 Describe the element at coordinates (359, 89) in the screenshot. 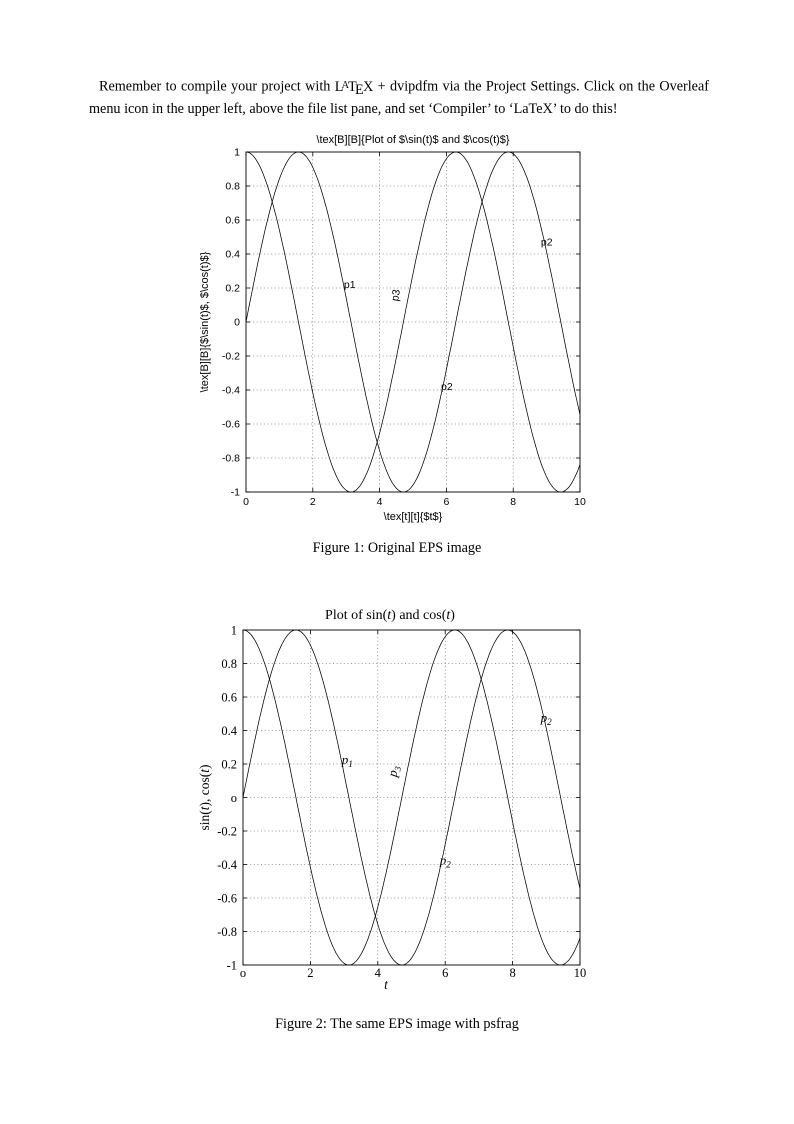

I see `latex-letter: E` at that location.